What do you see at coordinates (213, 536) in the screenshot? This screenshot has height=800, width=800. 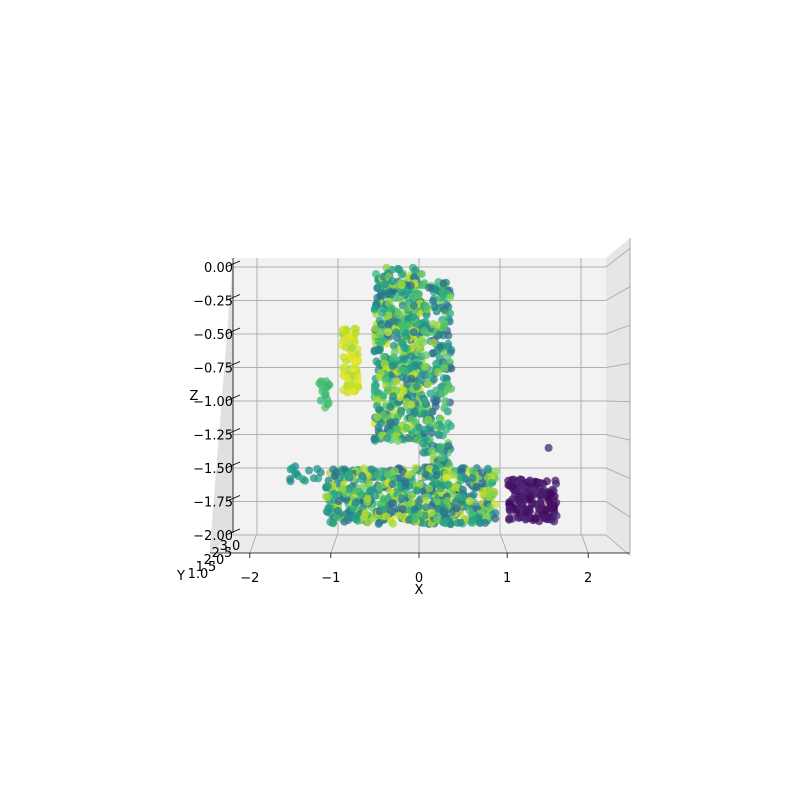 I see `z-tick-label: −2.00` at bounding box center [213, 536].